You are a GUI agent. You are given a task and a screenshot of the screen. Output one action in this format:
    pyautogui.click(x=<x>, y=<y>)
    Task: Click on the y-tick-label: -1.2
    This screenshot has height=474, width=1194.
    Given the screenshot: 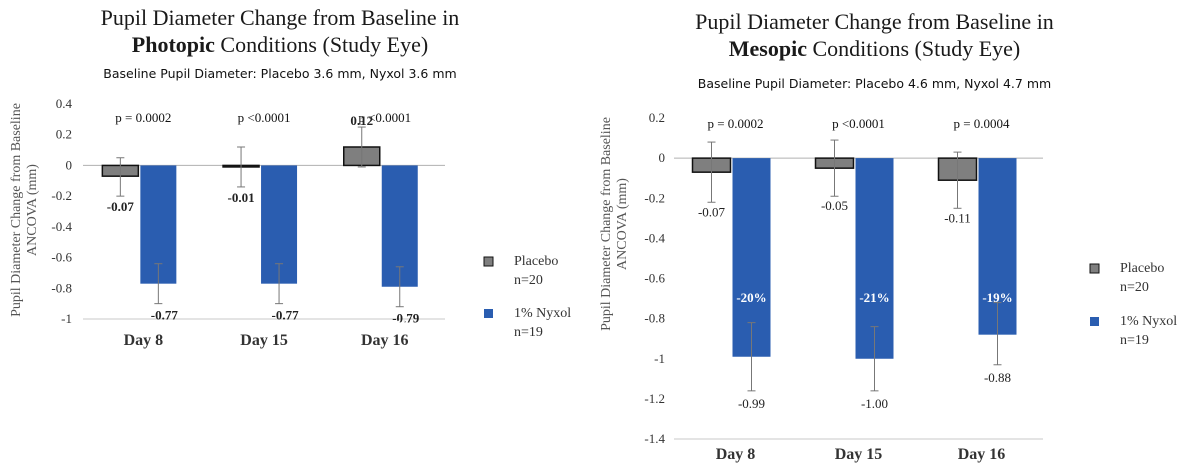 What is the action you would take?
    pyautogui.click(x=654, y=398)
    